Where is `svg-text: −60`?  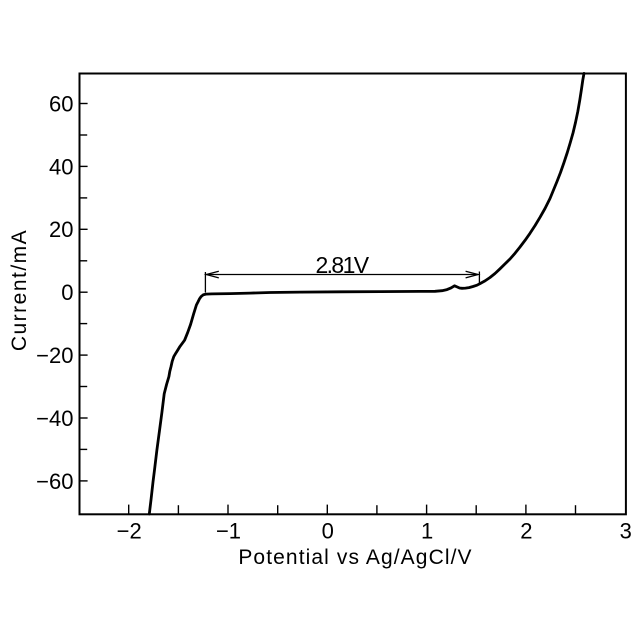 svg-text: −60 is located at coordinates (54, 481).